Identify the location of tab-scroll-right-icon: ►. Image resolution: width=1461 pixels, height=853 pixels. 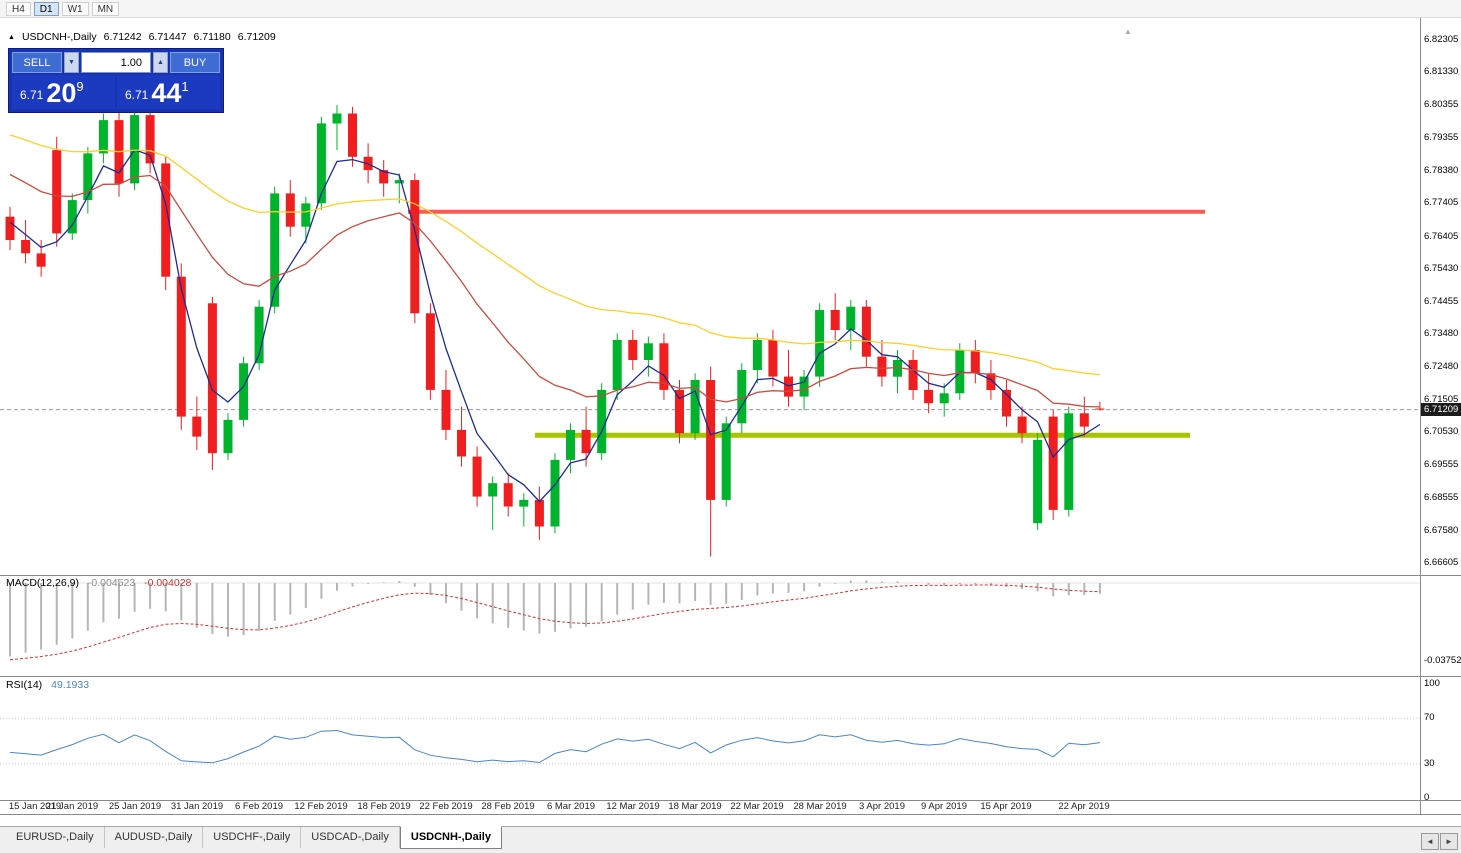
(1449, 841).